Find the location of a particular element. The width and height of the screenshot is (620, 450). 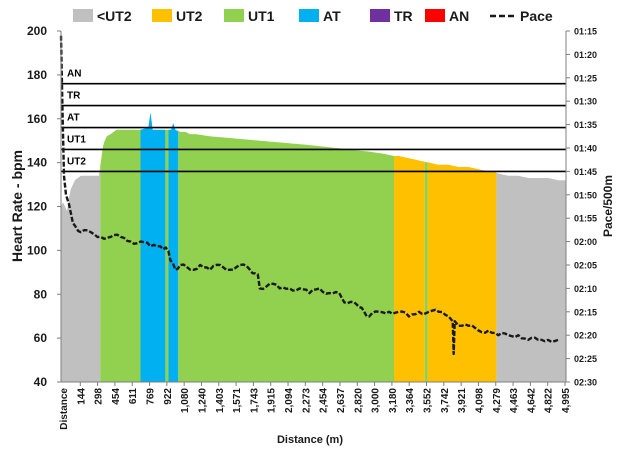

zone-label-an: AN is located at coordinates (74, 74).